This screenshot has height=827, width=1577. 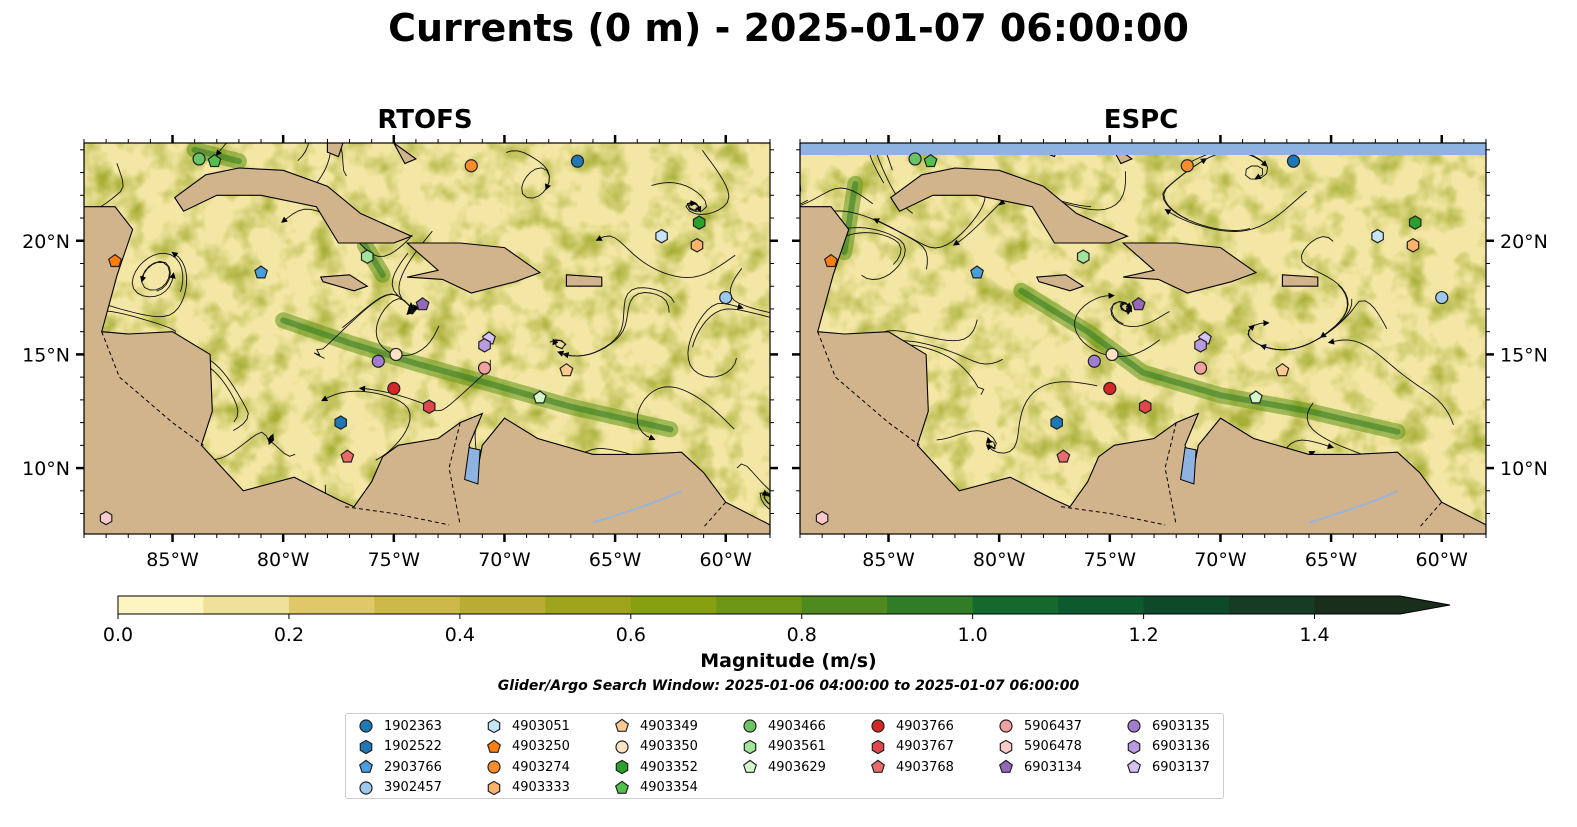 What do you see at coordinates (797, 726) in the screenshot?
I see `legend-label: 4903466` at bounding box center [797, 726].